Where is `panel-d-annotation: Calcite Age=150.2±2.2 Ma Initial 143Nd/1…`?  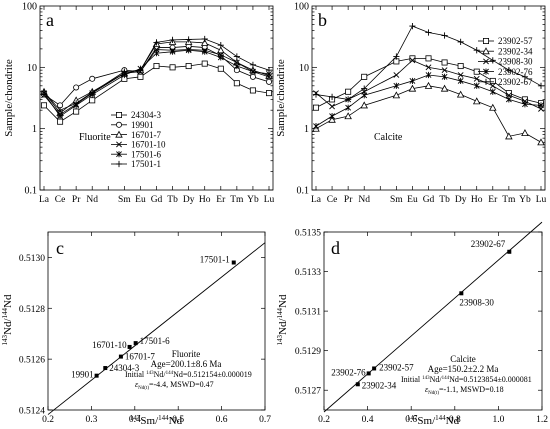 panel-d-annotation: Calcite Age=150.2±2.2 Ma Initial 143Nd/1… is located at coordinates (466, 375).